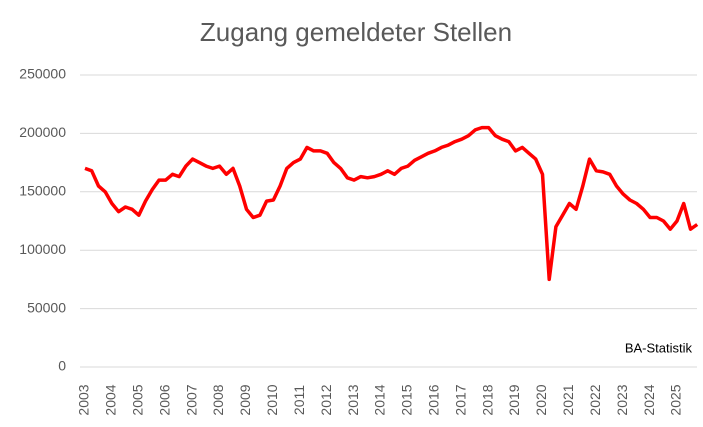 The height and width of the screenshot is (427, 703). What do you see at coordinates (299, 400) in the screenshot?
I see `x-tick-label: 2011` at bounding box center [299, 400].